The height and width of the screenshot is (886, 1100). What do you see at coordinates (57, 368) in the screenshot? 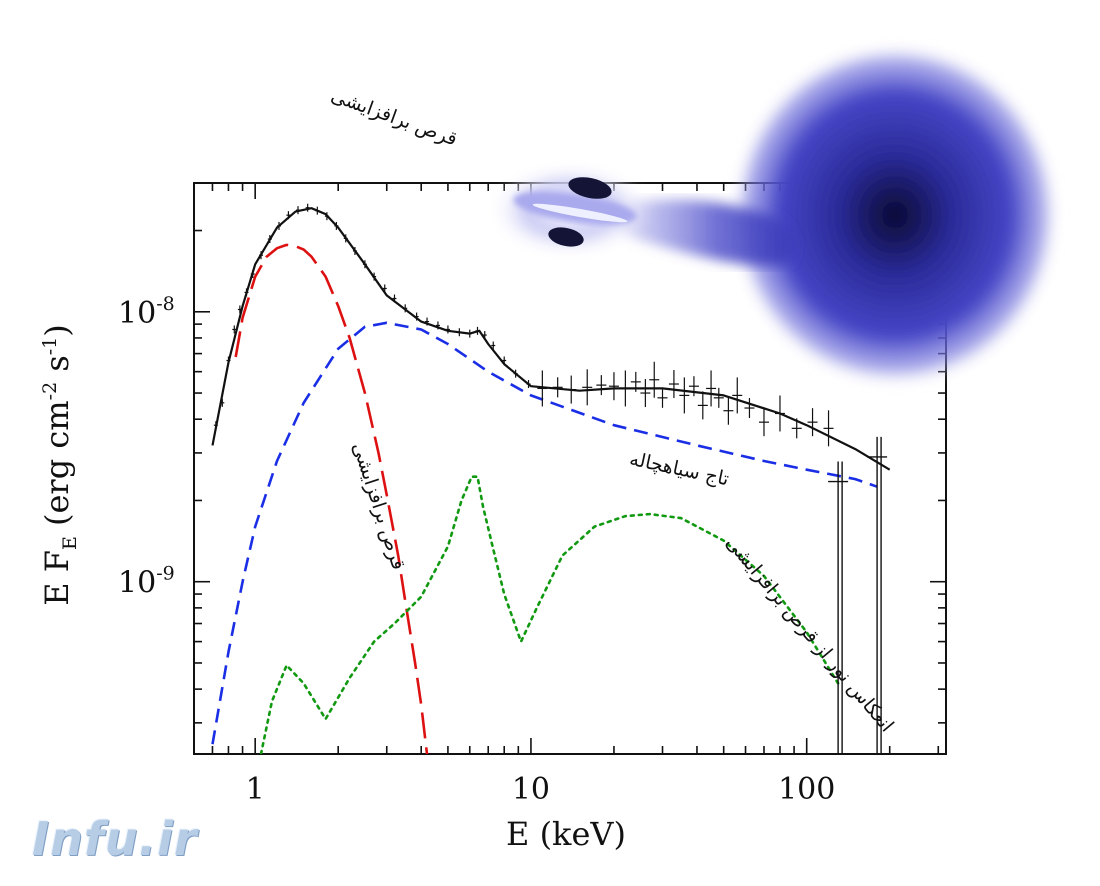
I see `y-axis-mid: s` at bounding box center [57, 368].